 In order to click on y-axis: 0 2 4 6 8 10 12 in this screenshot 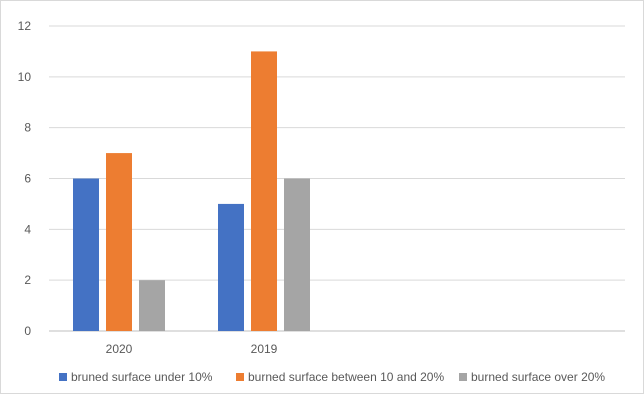, I will do `click(25, 178)`.